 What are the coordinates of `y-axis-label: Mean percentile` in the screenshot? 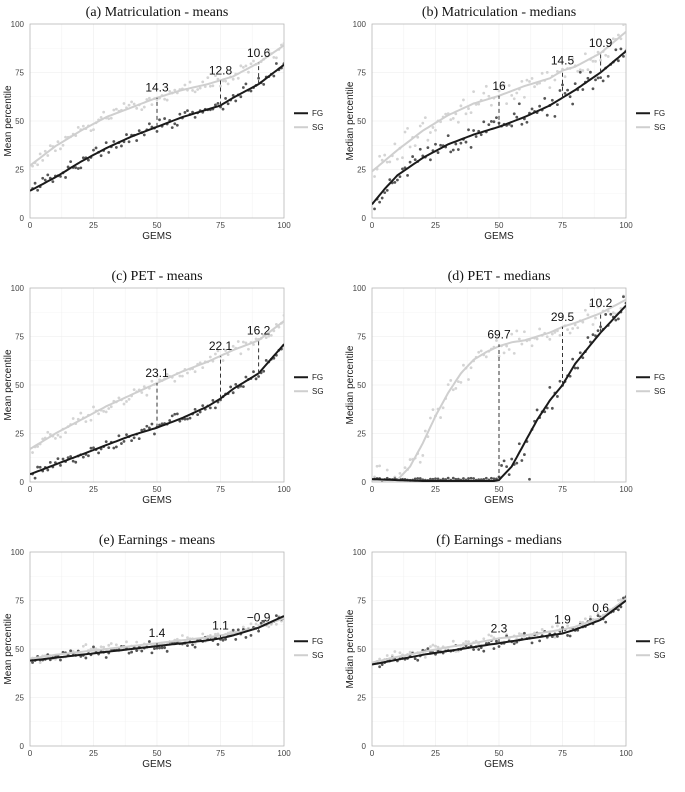 It's located at (8, 649).